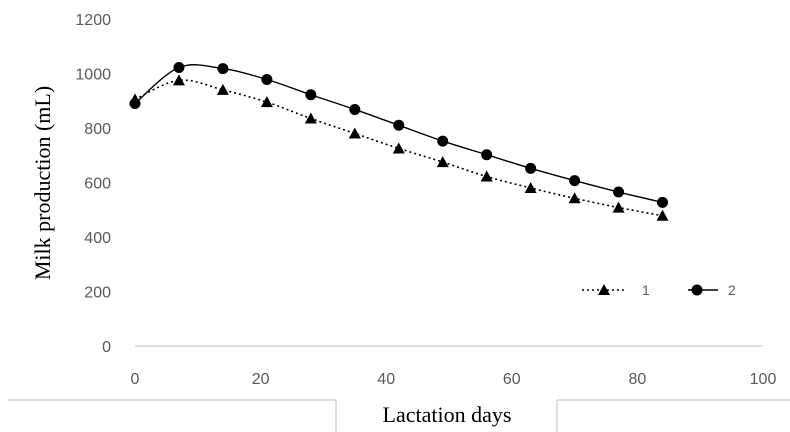 The image size is (790, 432). What do you see at coordinates (106, 347) in the screenshot?
I see `y-tick-label: 0` at bounding box center [106, 347].